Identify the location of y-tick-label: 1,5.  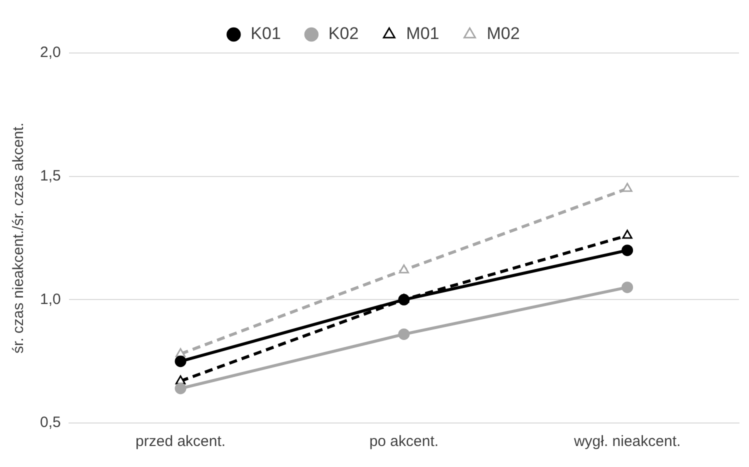
(50, 175).